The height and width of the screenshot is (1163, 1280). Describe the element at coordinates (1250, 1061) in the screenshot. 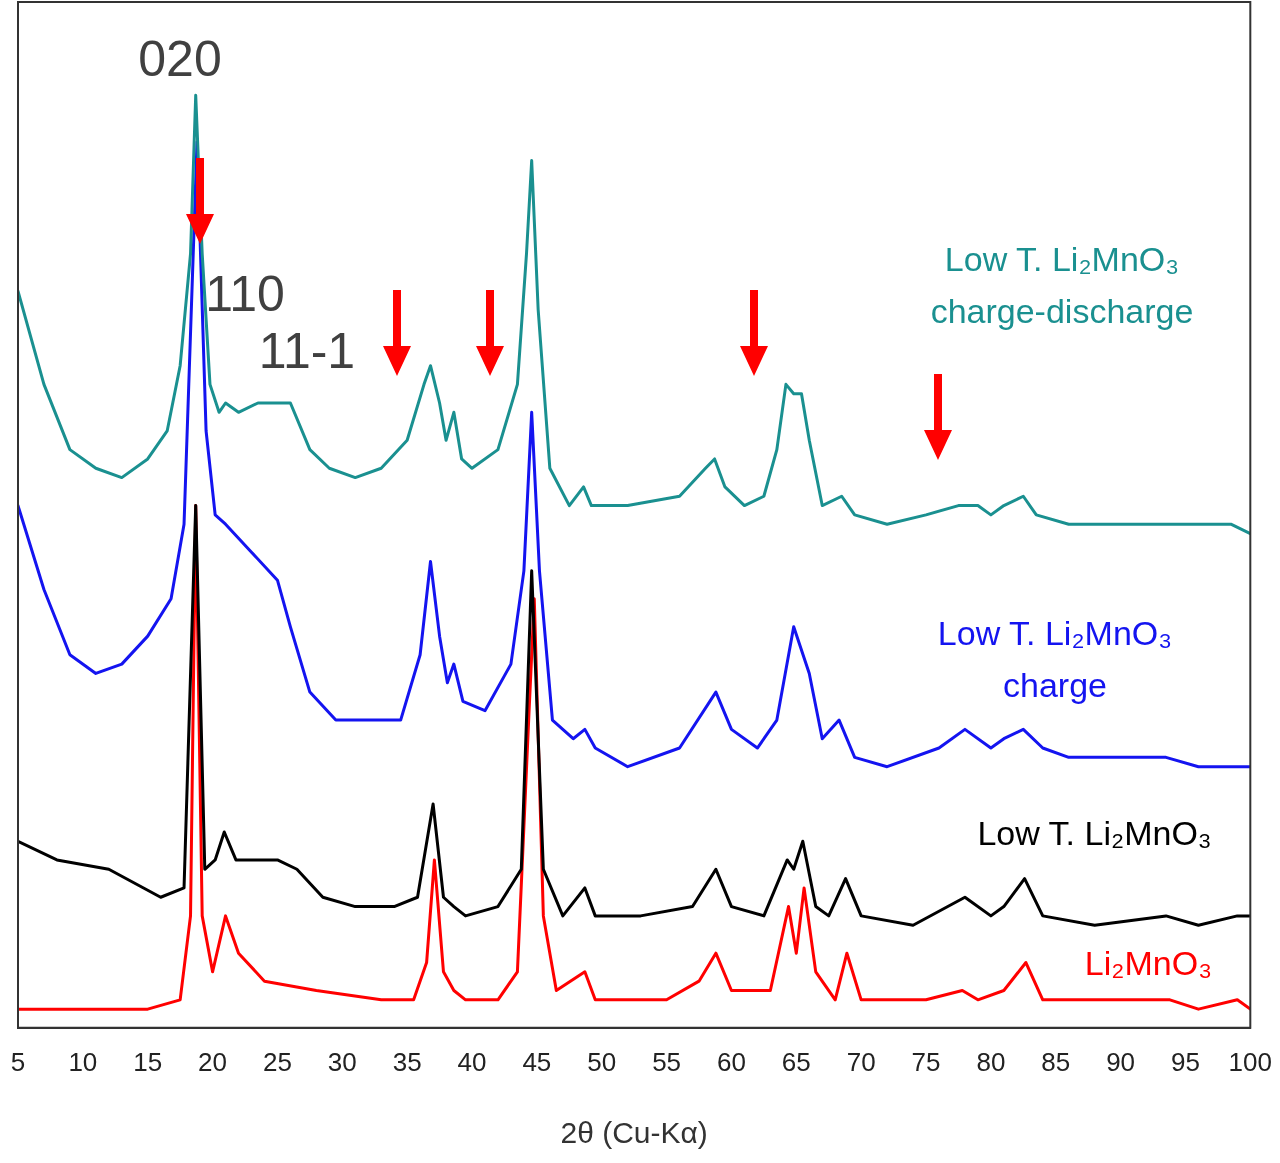

I see `x-tick-label: 100` at that location.